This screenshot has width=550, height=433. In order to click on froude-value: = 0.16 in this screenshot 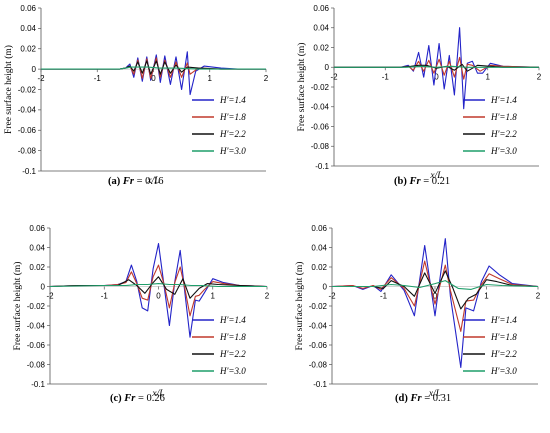, I will do `click(148, 181)`.